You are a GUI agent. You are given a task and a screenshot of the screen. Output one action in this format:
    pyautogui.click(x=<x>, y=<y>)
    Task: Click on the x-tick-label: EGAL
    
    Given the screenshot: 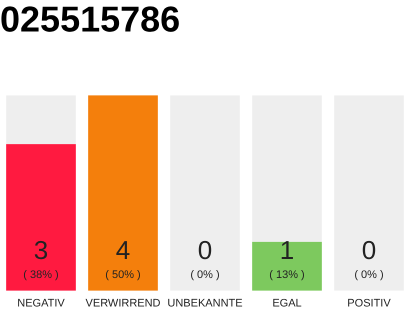 What is the action you would take?
    pyautogui.click(x=287, y=303)
    